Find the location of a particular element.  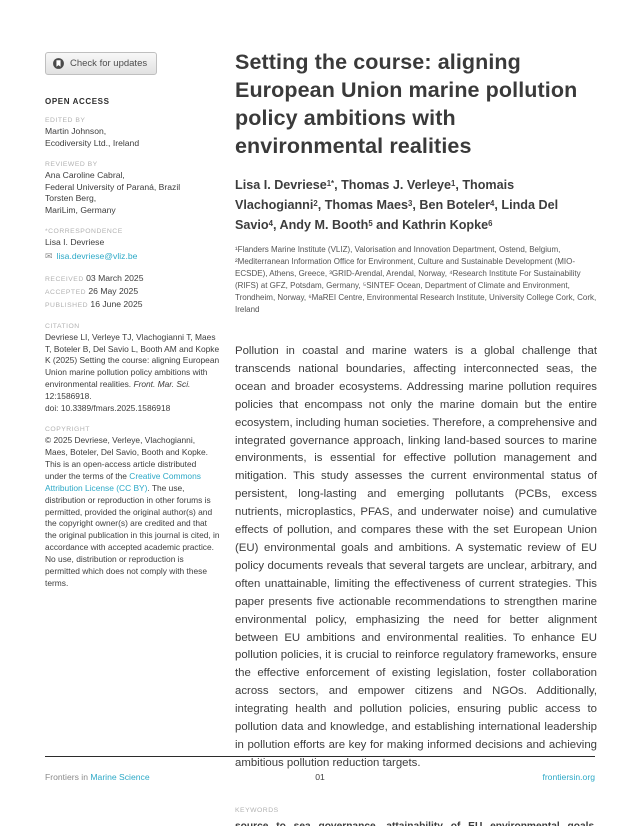

footer-journal: Frontiers in Marine Science is located at coordinates (136, 777).